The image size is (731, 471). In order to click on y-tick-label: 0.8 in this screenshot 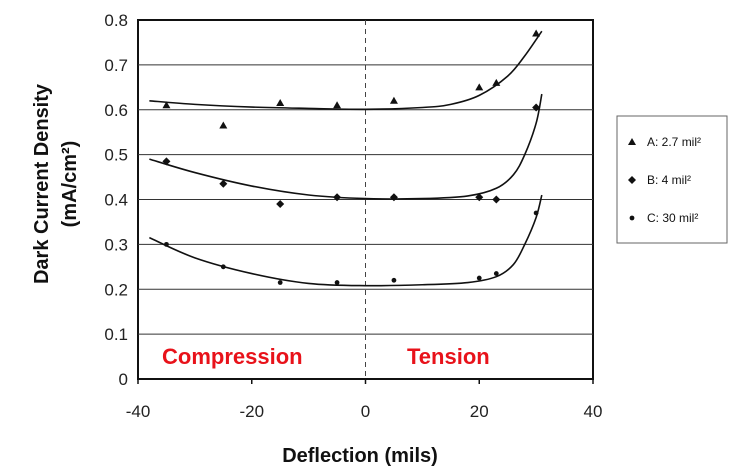, I will do `click(116, 20)`.